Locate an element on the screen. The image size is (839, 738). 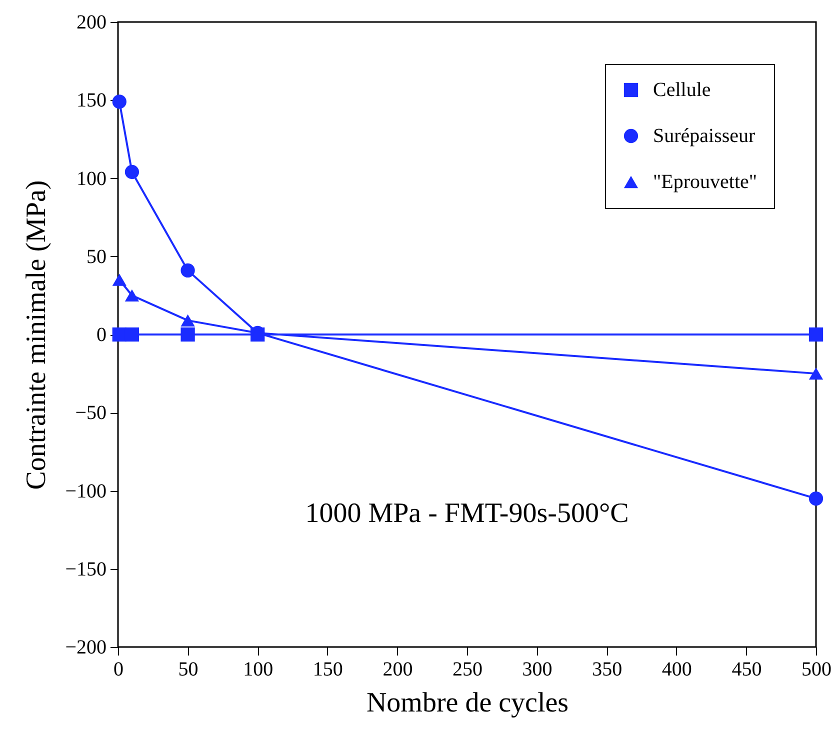
x-tick-label: 250 is located at coordinates (467, 669).